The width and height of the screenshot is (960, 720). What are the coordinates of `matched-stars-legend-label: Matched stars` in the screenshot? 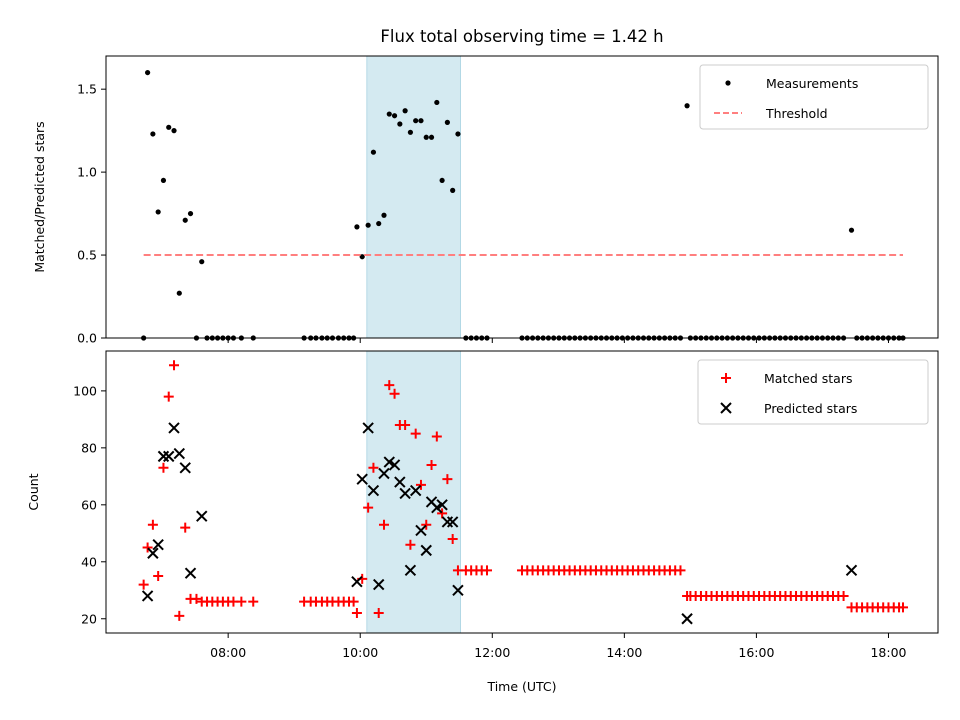 It's located at (808, 378).